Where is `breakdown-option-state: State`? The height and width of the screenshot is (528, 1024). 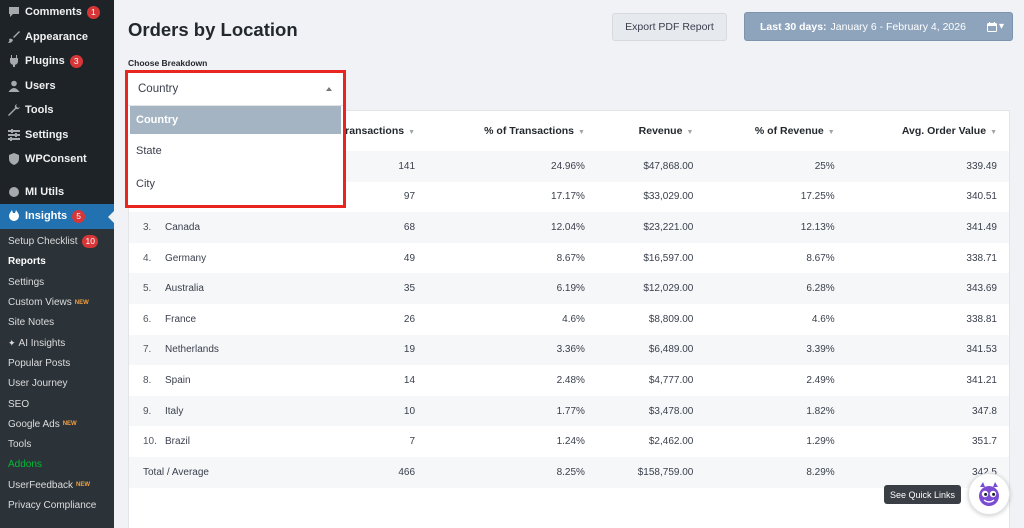 breakdown-option-state: State is located at coordinates (149, 150).